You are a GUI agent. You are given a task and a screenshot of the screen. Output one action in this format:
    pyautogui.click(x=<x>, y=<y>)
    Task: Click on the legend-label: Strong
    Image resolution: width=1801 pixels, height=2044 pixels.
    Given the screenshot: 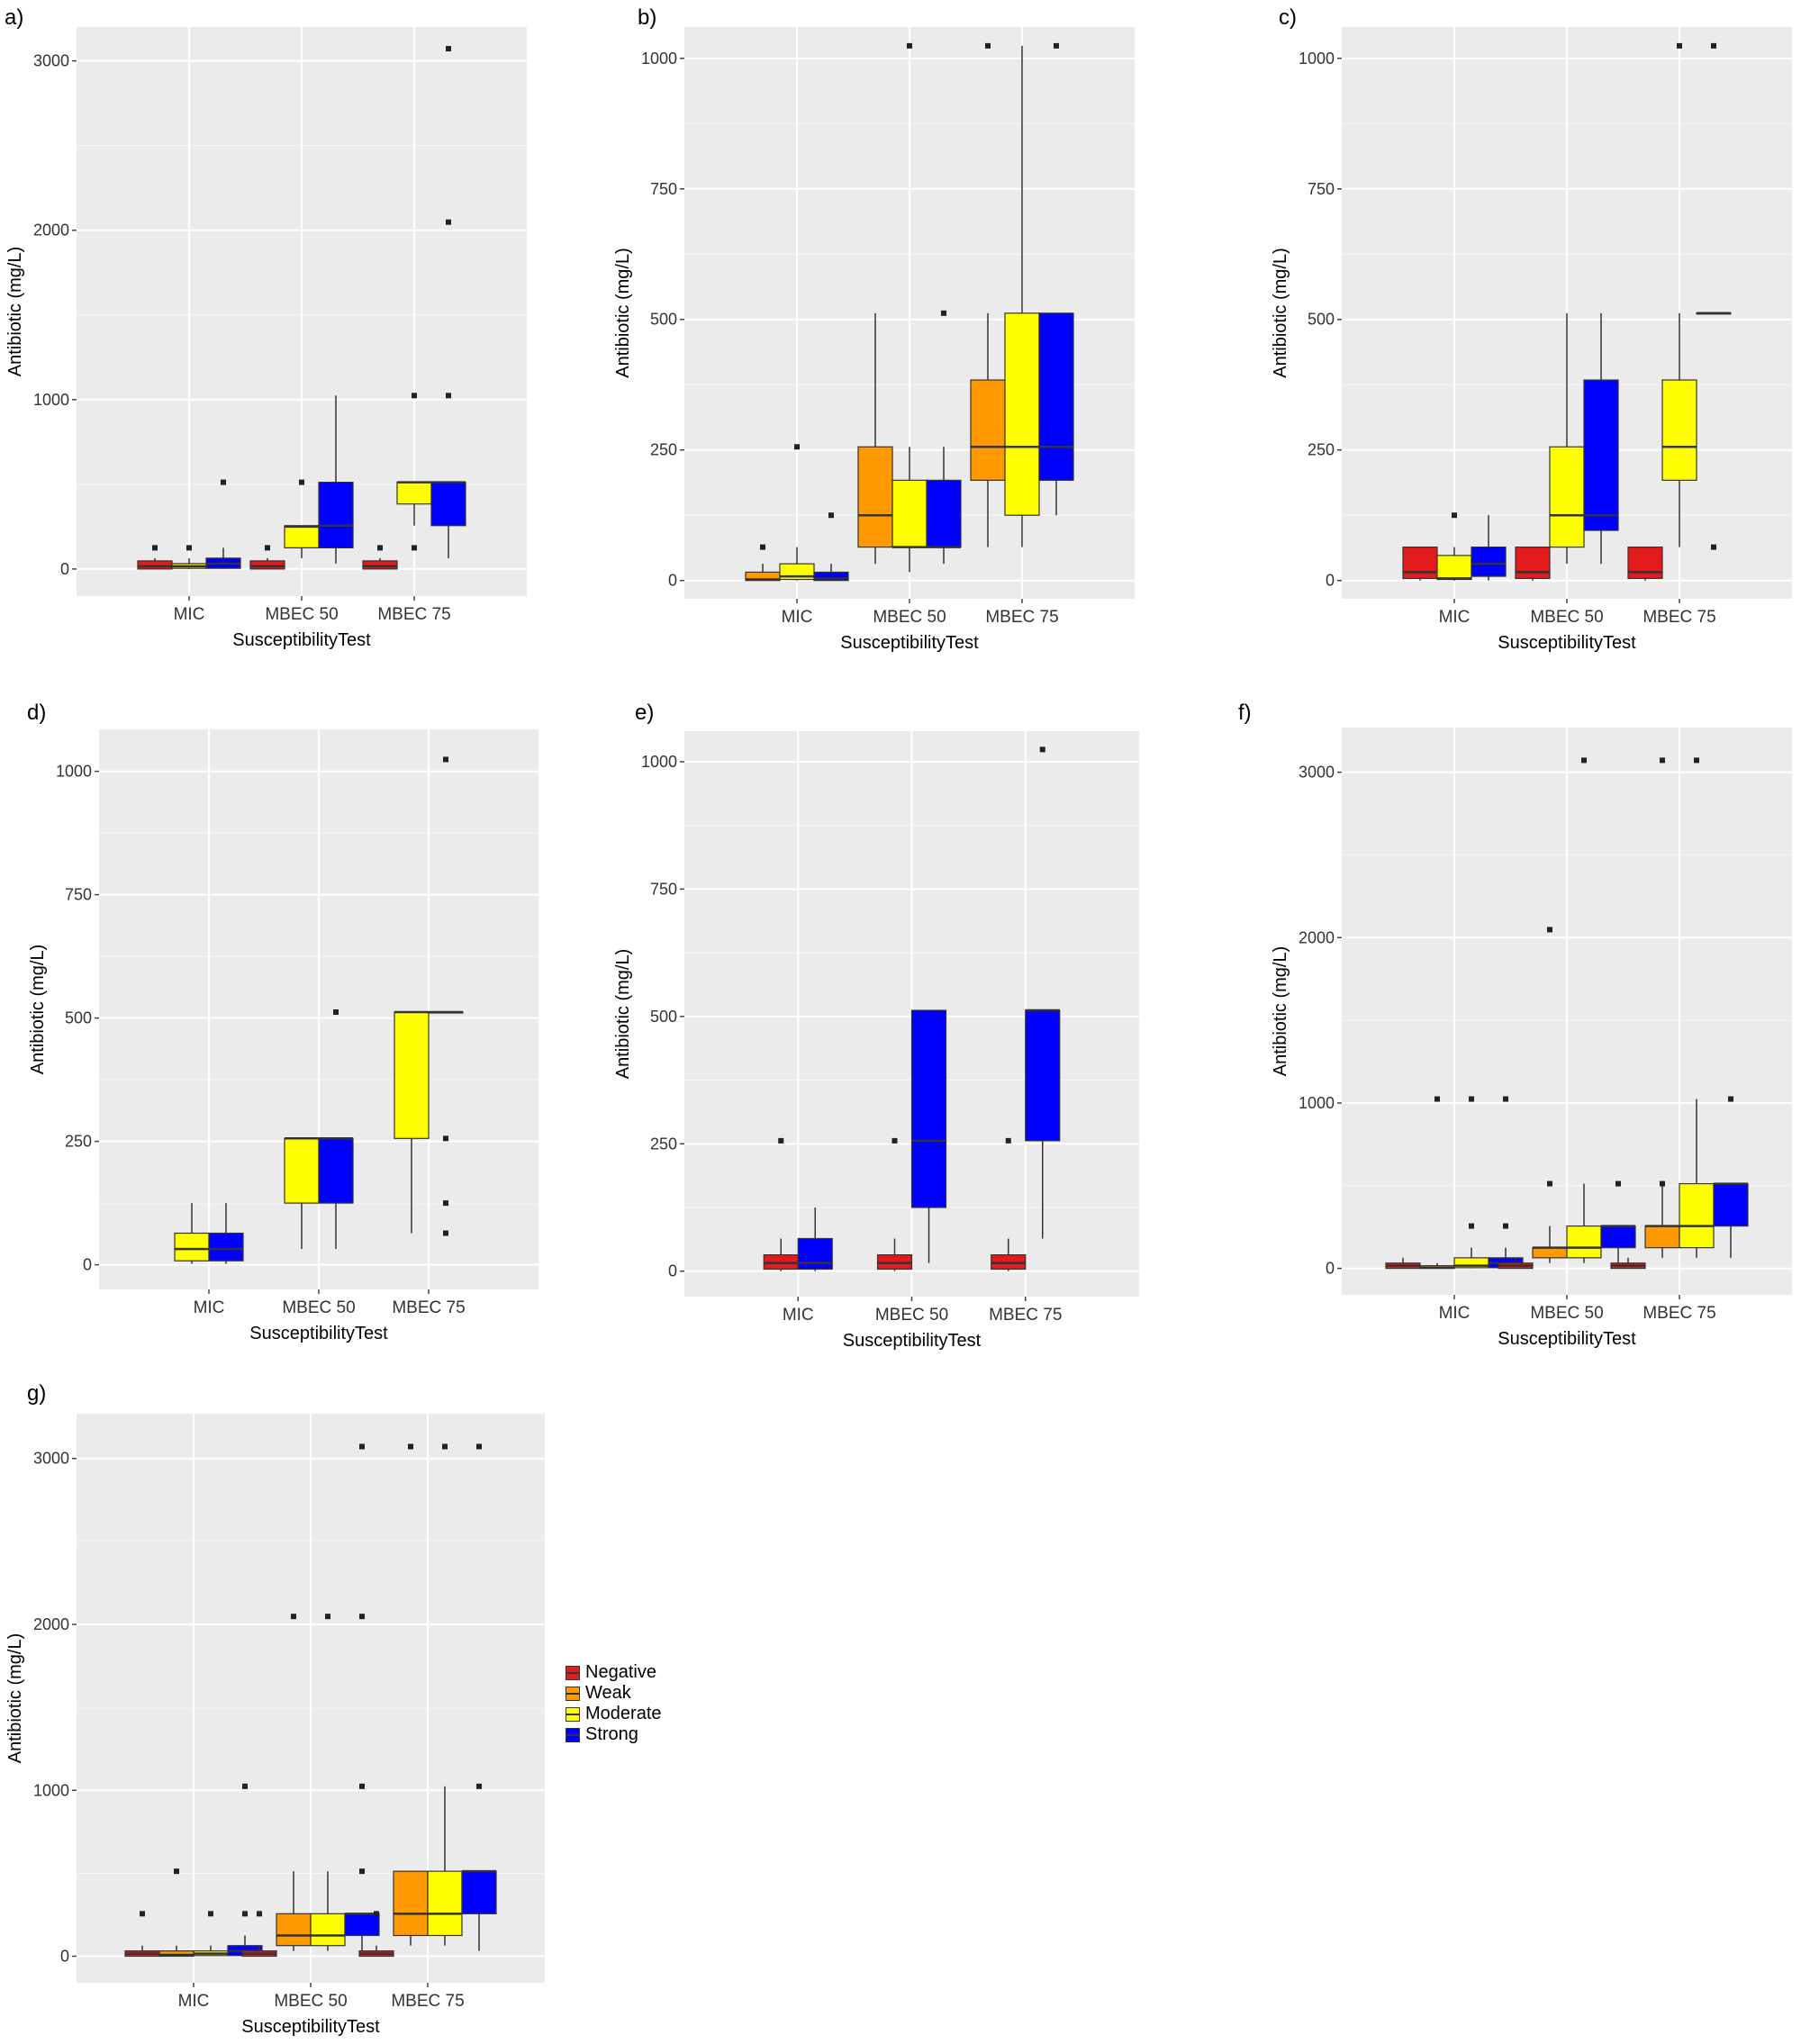 What is the action you would take?
    pyautogui.click(x=611, y=1734)
    